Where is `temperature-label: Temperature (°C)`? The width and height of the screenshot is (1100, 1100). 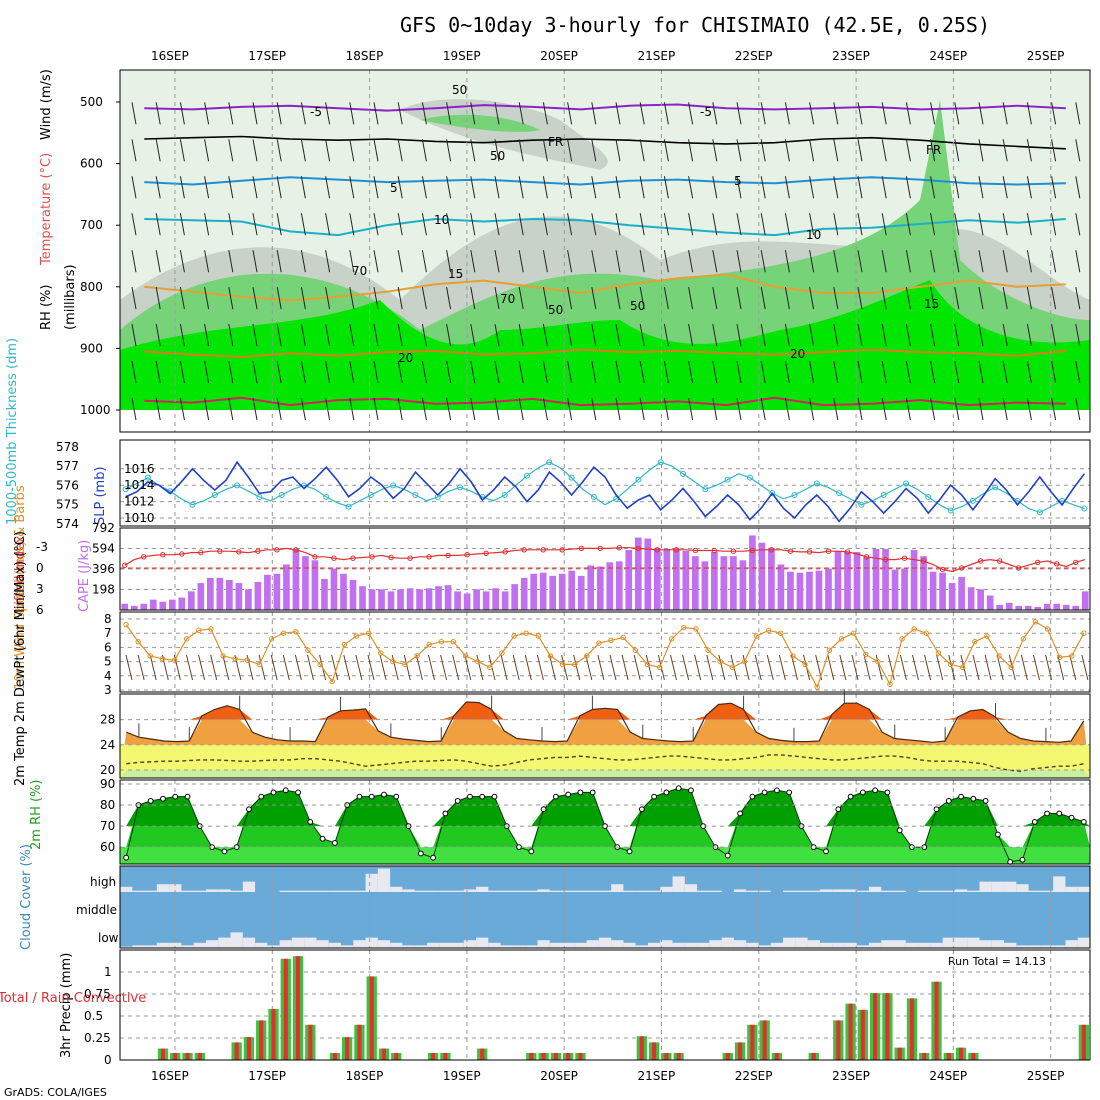 temperature-label: Temperature (°C) is located at coordinates (46, 209).